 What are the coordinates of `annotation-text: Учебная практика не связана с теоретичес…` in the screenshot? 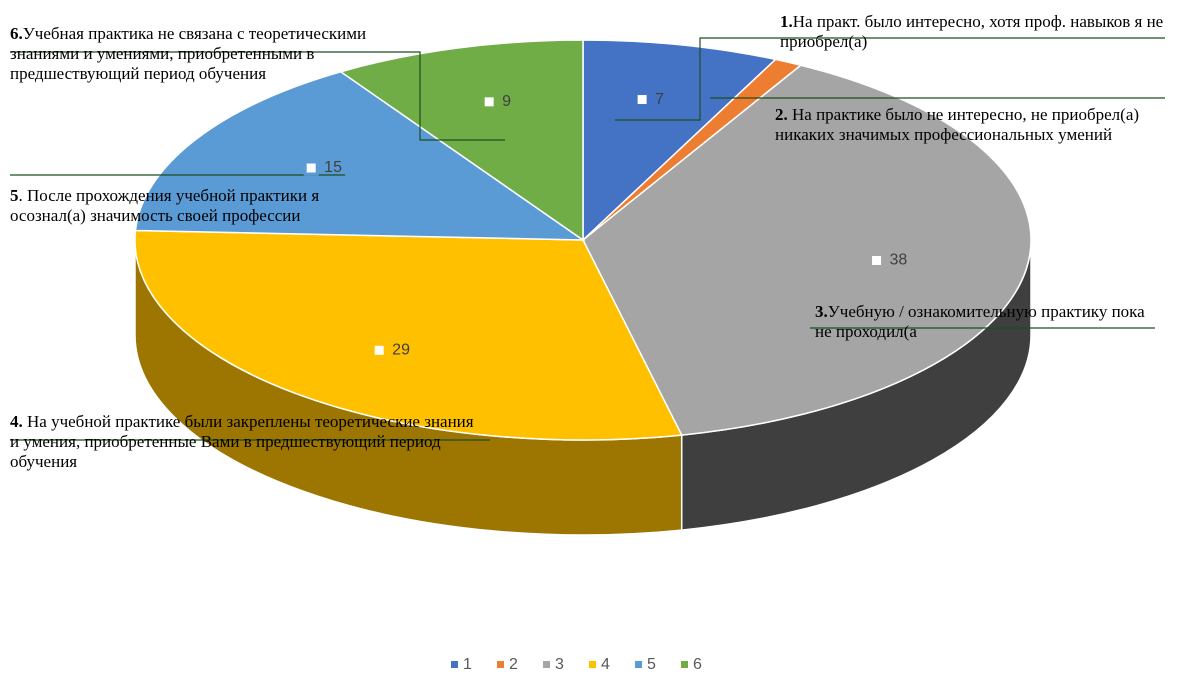 It's located at (188, 53).